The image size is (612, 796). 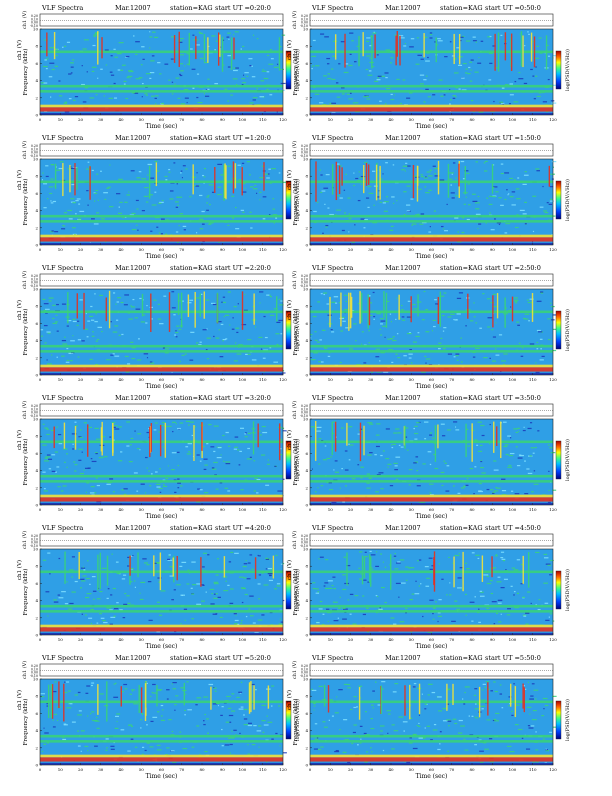 What do you see at coordinates (553, 379) in the screenshot?
I see `x-tick-label: 120` at bounding box center [553, 379].